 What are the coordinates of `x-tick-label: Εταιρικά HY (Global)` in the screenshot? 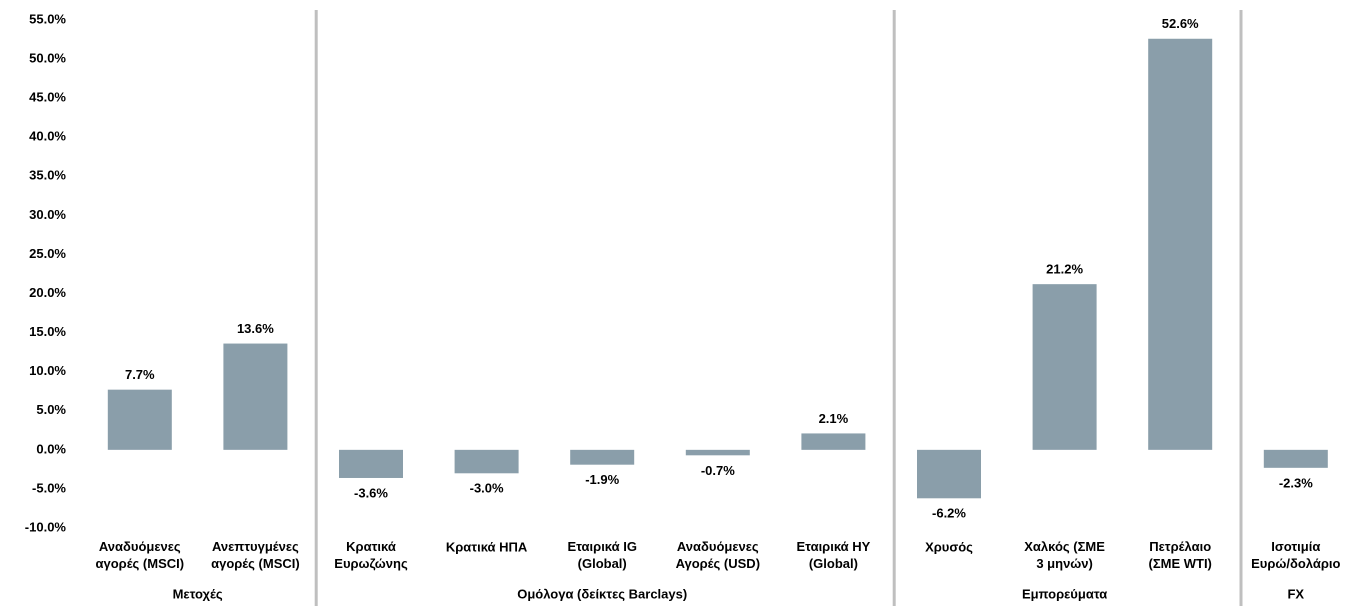 It's located at (833, 555).